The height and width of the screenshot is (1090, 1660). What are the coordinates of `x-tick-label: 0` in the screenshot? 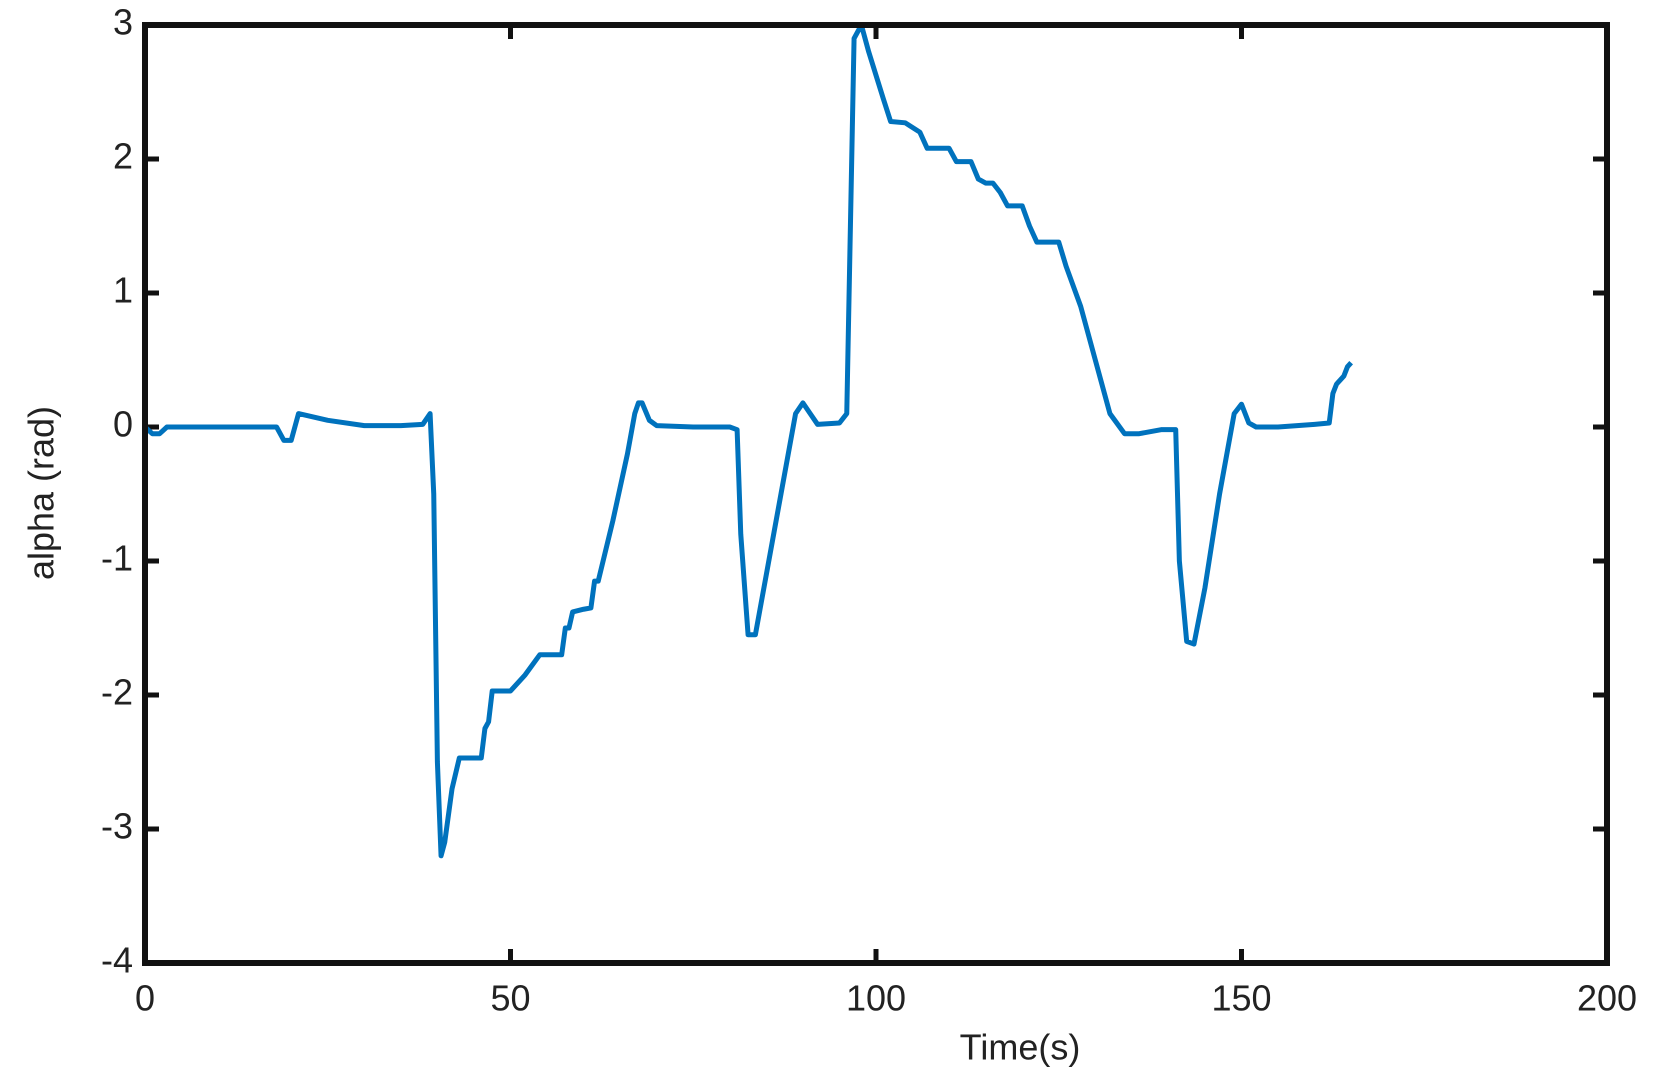 It's located at (145, 998).